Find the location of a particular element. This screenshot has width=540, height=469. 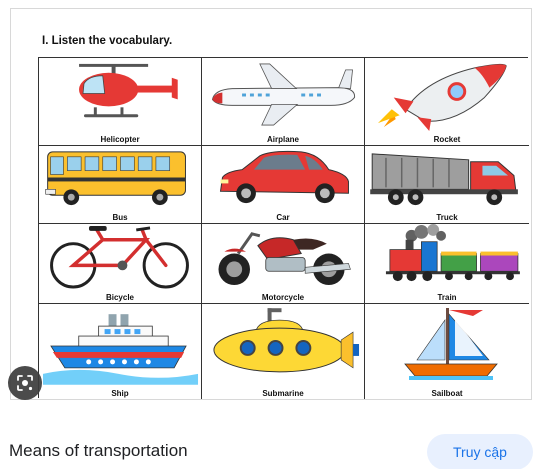

motorcycle-icon is located at coordinates (284, 259).